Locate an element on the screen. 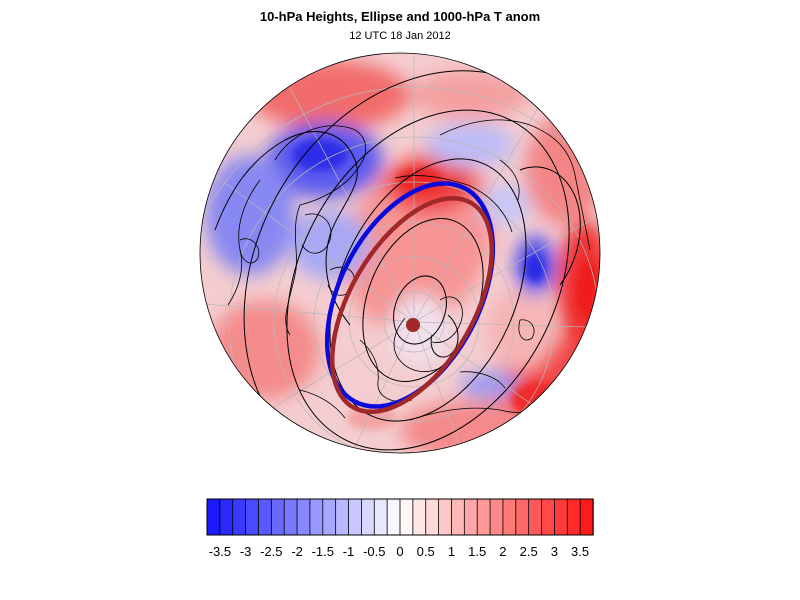 Image resolution: width=800 pixels, height=600 pixels. colorbar-frame is located at coordinates (400, 517).